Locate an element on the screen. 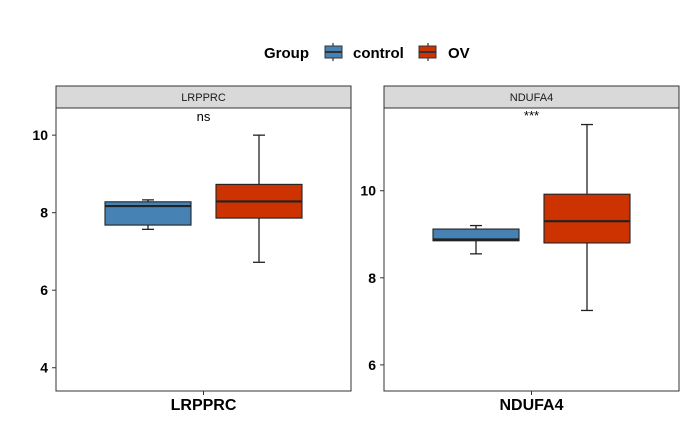 The image size is (687, 444). y-tick-label: 4 is located at coordinates (44, 368).